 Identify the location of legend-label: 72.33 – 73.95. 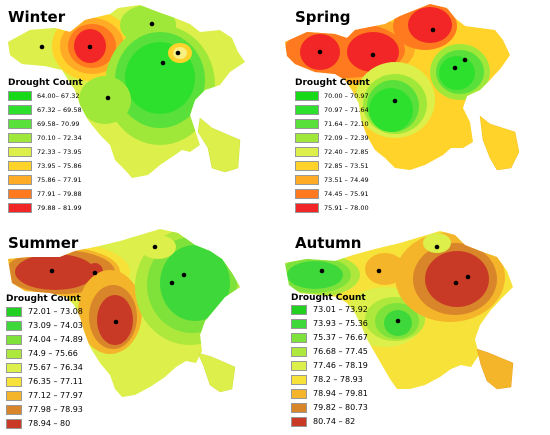
(59, 152).